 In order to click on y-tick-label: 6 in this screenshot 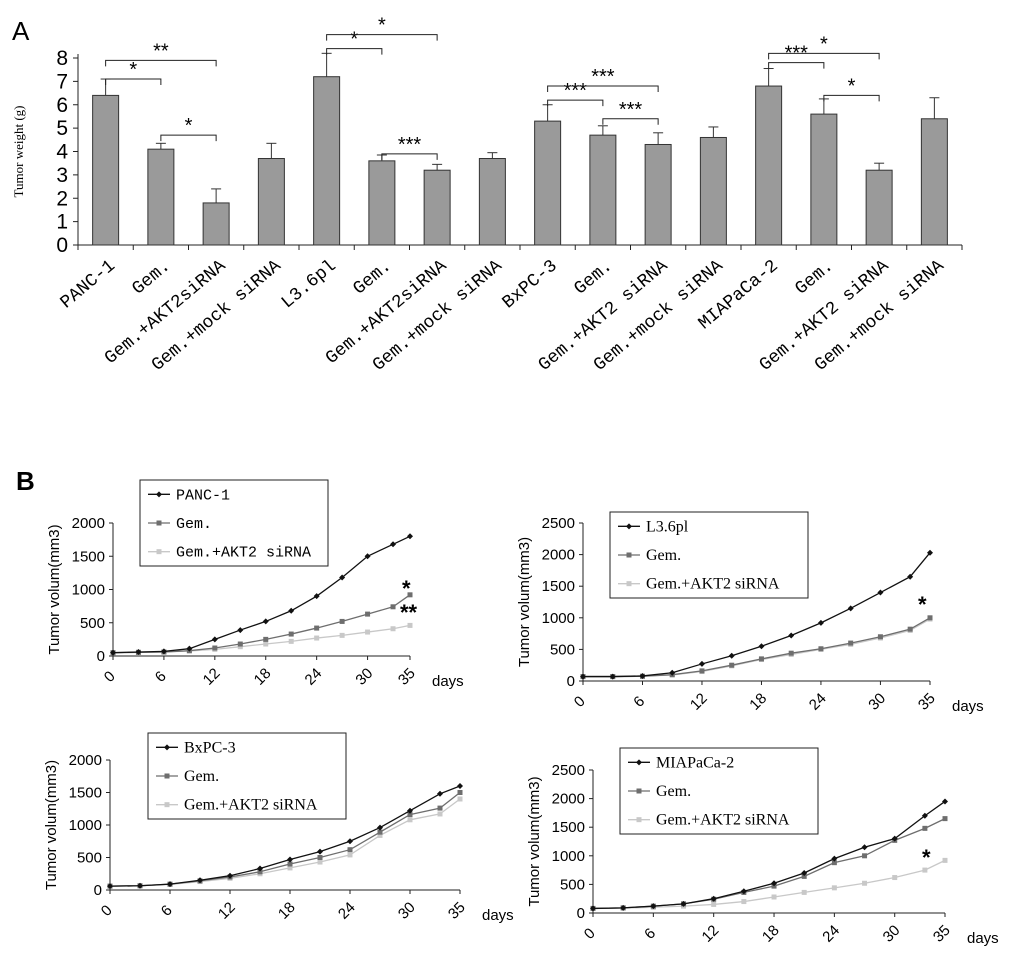, I will do `click(62, 105)`.